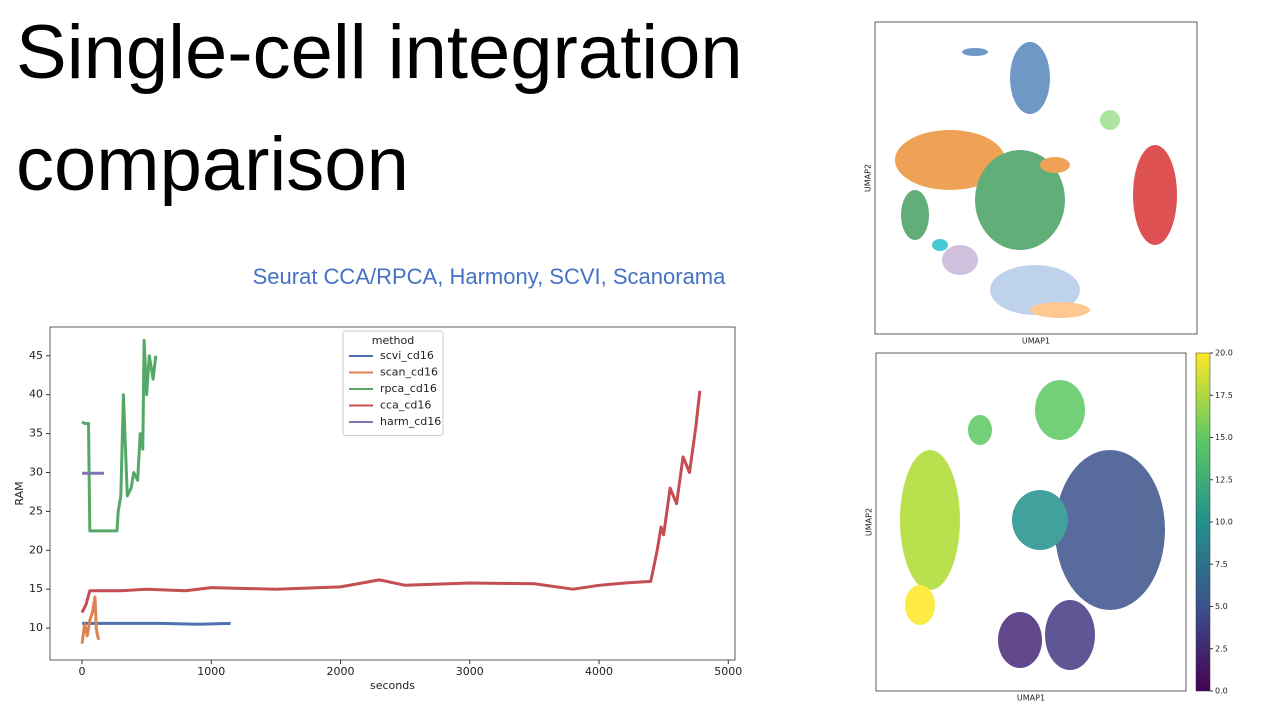  Describe the element at coordinates (36, 627) in the screenshot. I see `y-tick-label: 10` at that location.